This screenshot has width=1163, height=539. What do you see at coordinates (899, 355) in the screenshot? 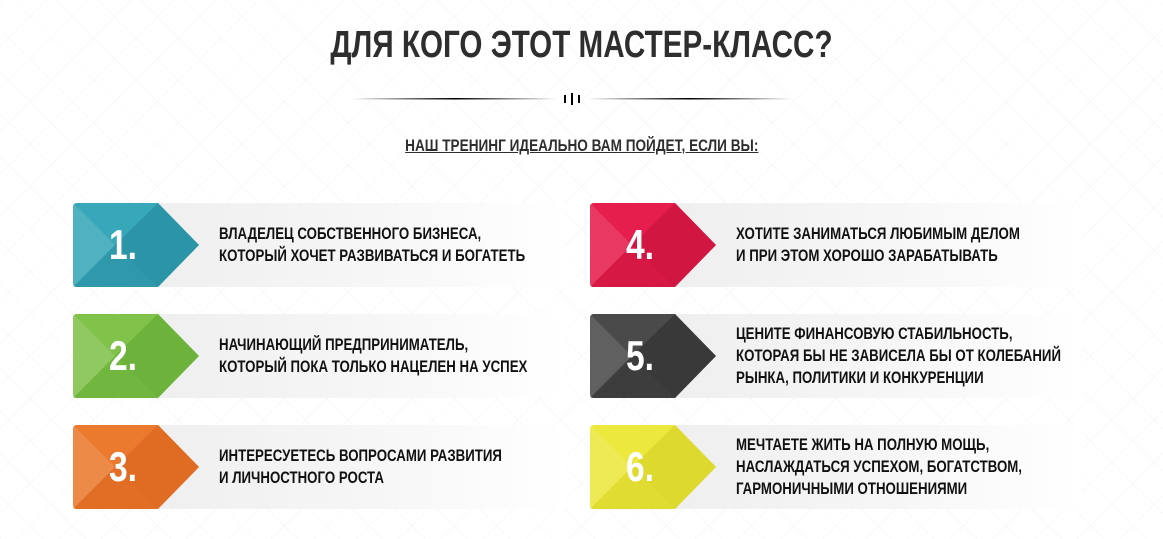
I see `item-text-line: КОТОРАЯ БЫ НЕ ЗАВИСЕЛА БЫ ОТ КОЛЕБАНИЙ` at bounding box center [899, 355].